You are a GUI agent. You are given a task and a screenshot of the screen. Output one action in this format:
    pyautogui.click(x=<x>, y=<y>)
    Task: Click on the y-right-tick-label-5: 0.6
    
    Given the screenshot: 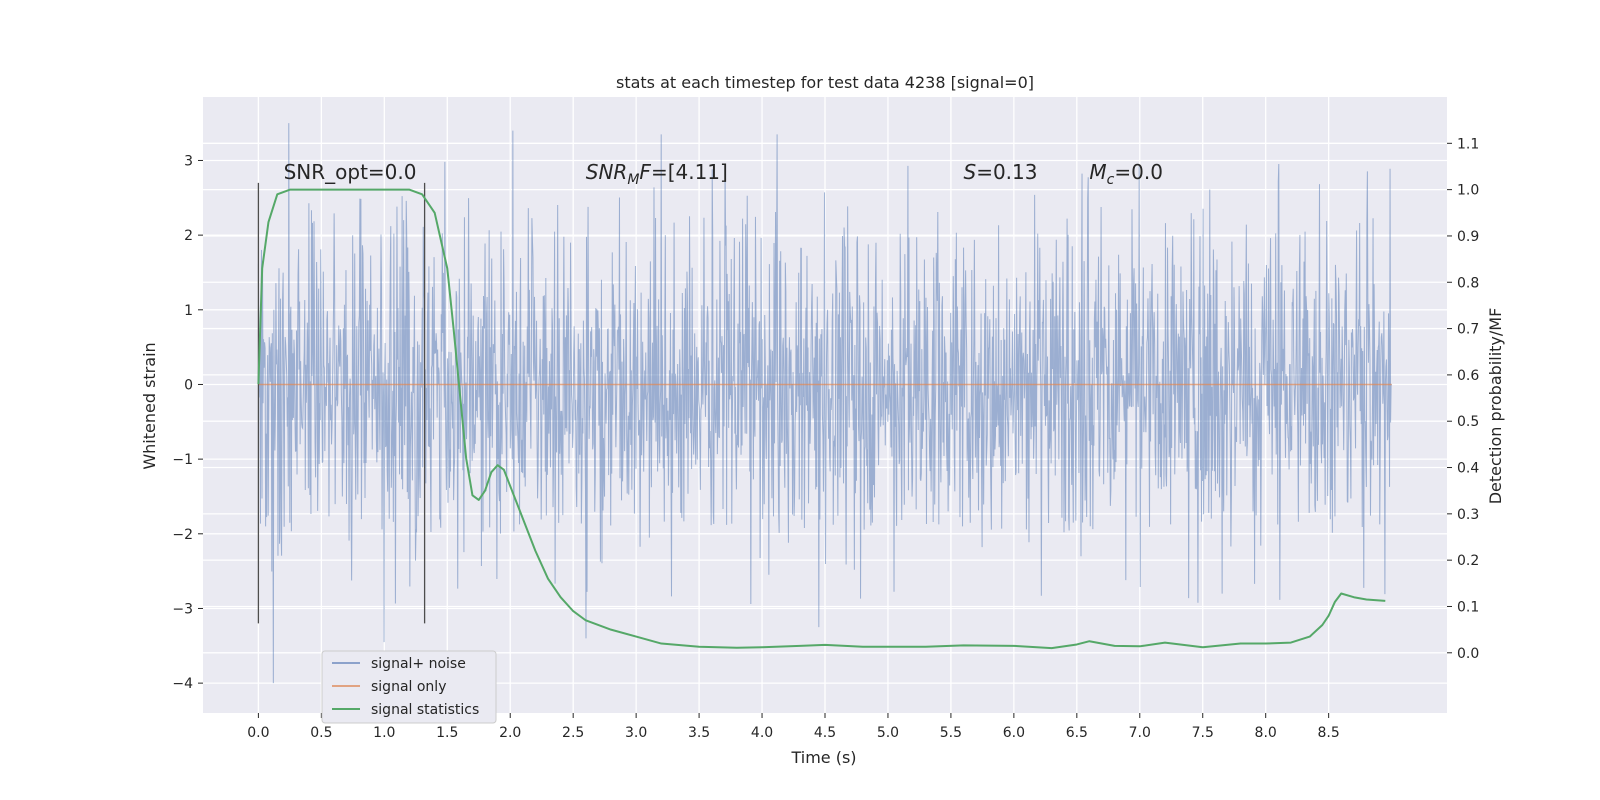 What is the action you would take?
    pyautogui.click(x=1468, y=376)
    